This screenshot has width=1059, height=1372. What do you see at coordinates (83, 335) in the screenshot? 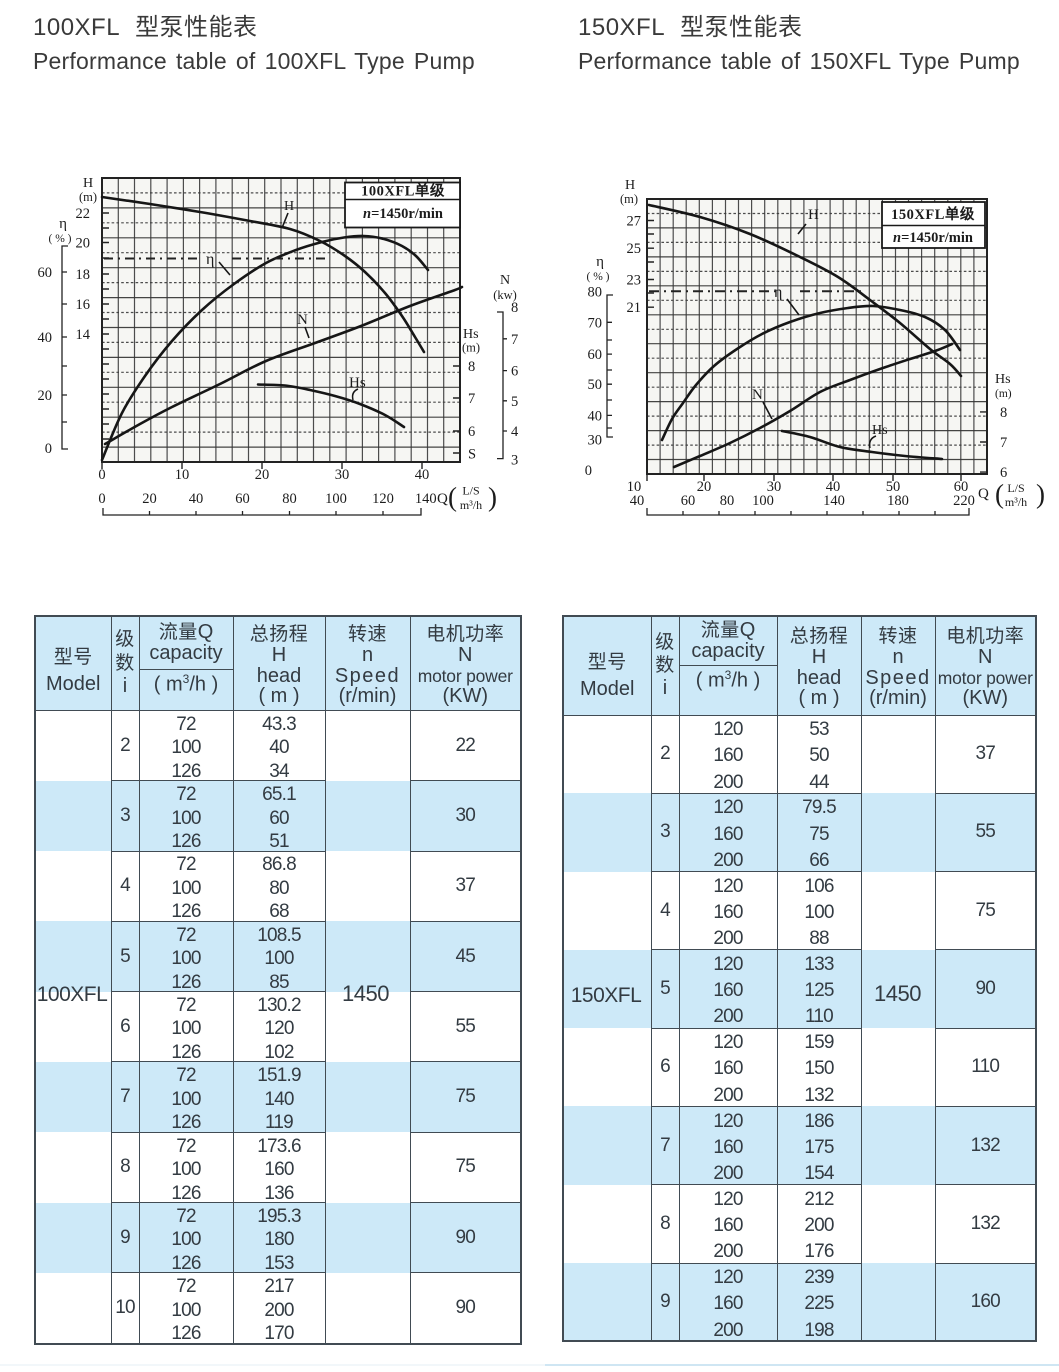
I see `svg-text: 14` at bounding box center [83, 335].